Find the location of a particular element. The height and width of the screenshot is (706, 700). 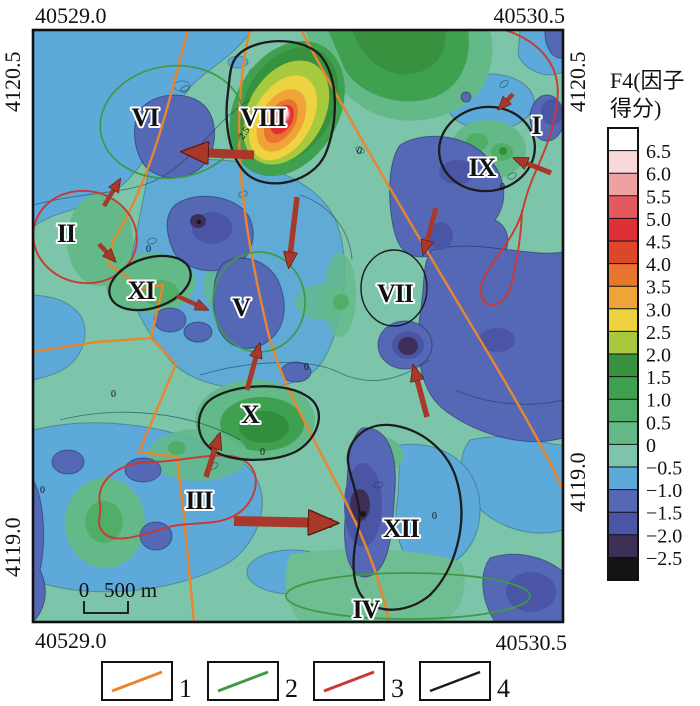

green-line-sample is located at coordinates (243, 681).